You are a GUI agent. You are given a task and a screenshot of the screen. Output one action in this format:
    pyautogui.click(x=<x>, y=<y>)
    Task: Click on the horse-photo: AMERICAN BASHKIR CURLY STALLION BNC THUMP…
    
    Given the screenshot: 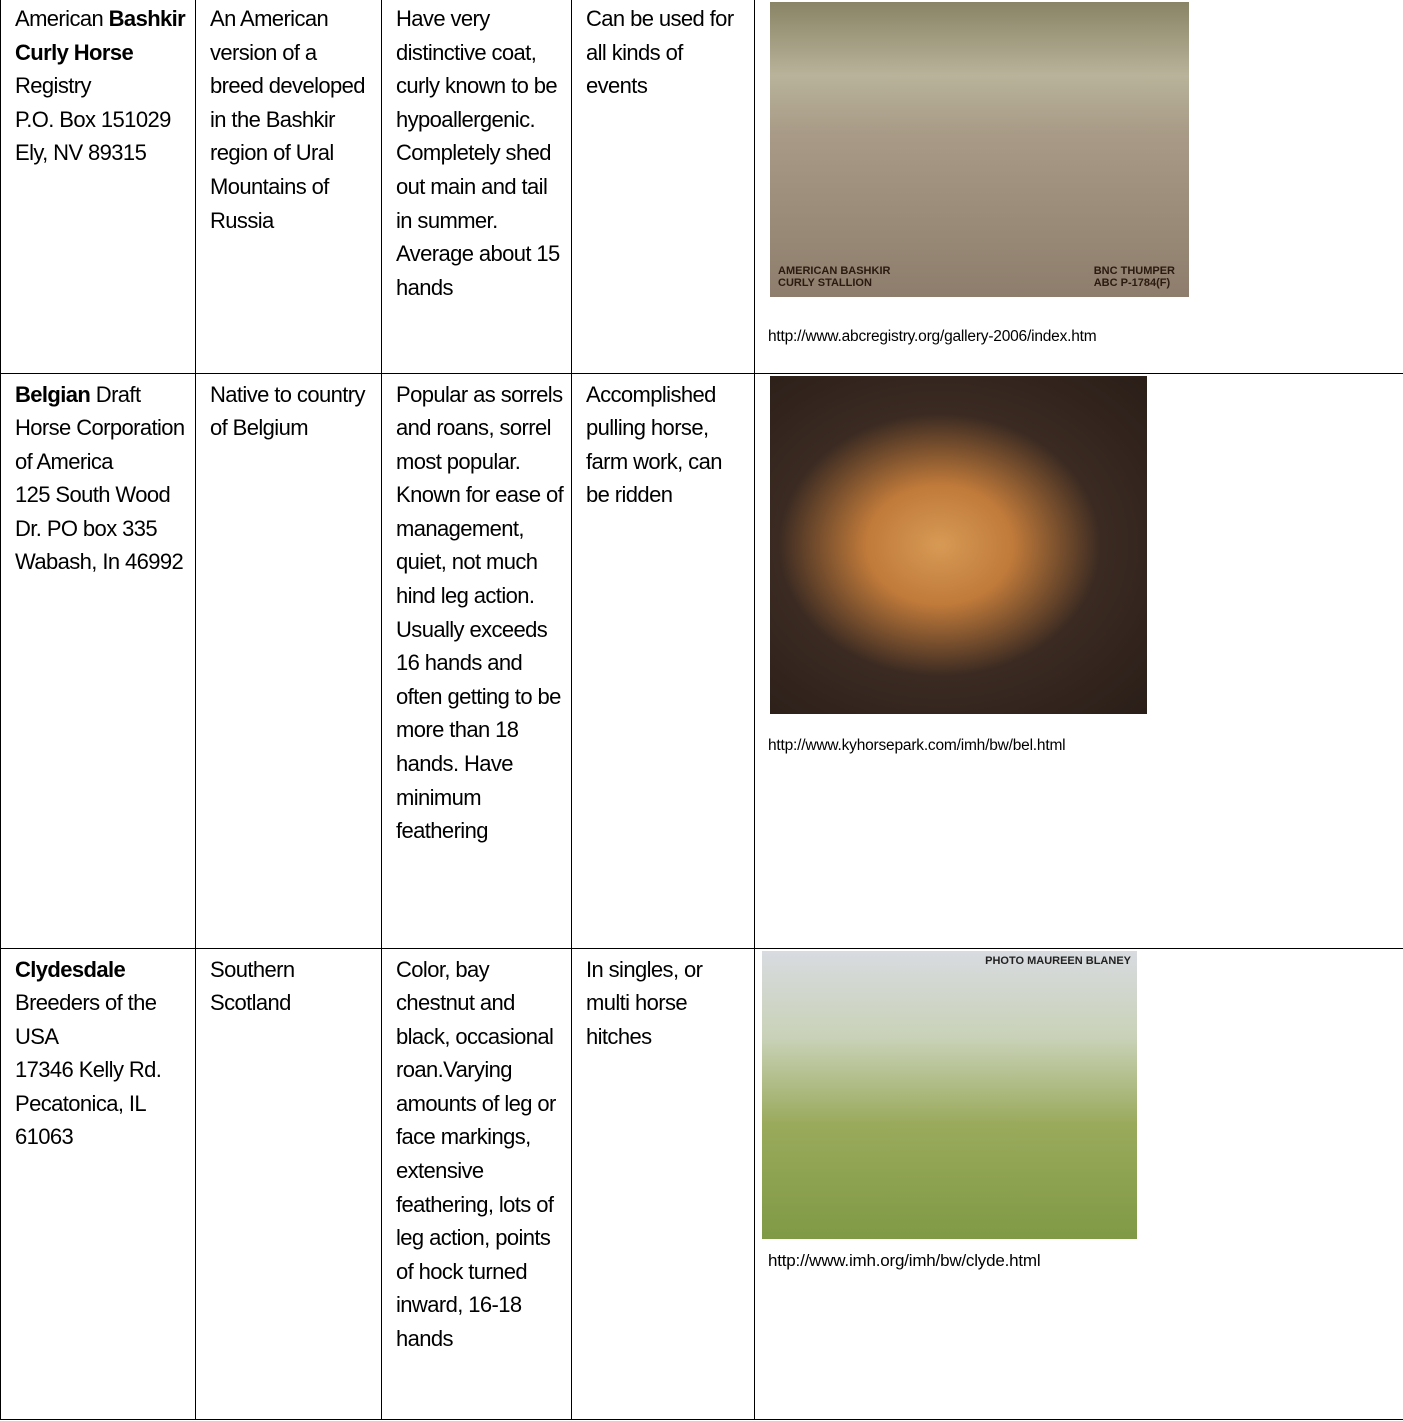 What is the action you would take?
    pyautogui.click(x=979, y=149)
    